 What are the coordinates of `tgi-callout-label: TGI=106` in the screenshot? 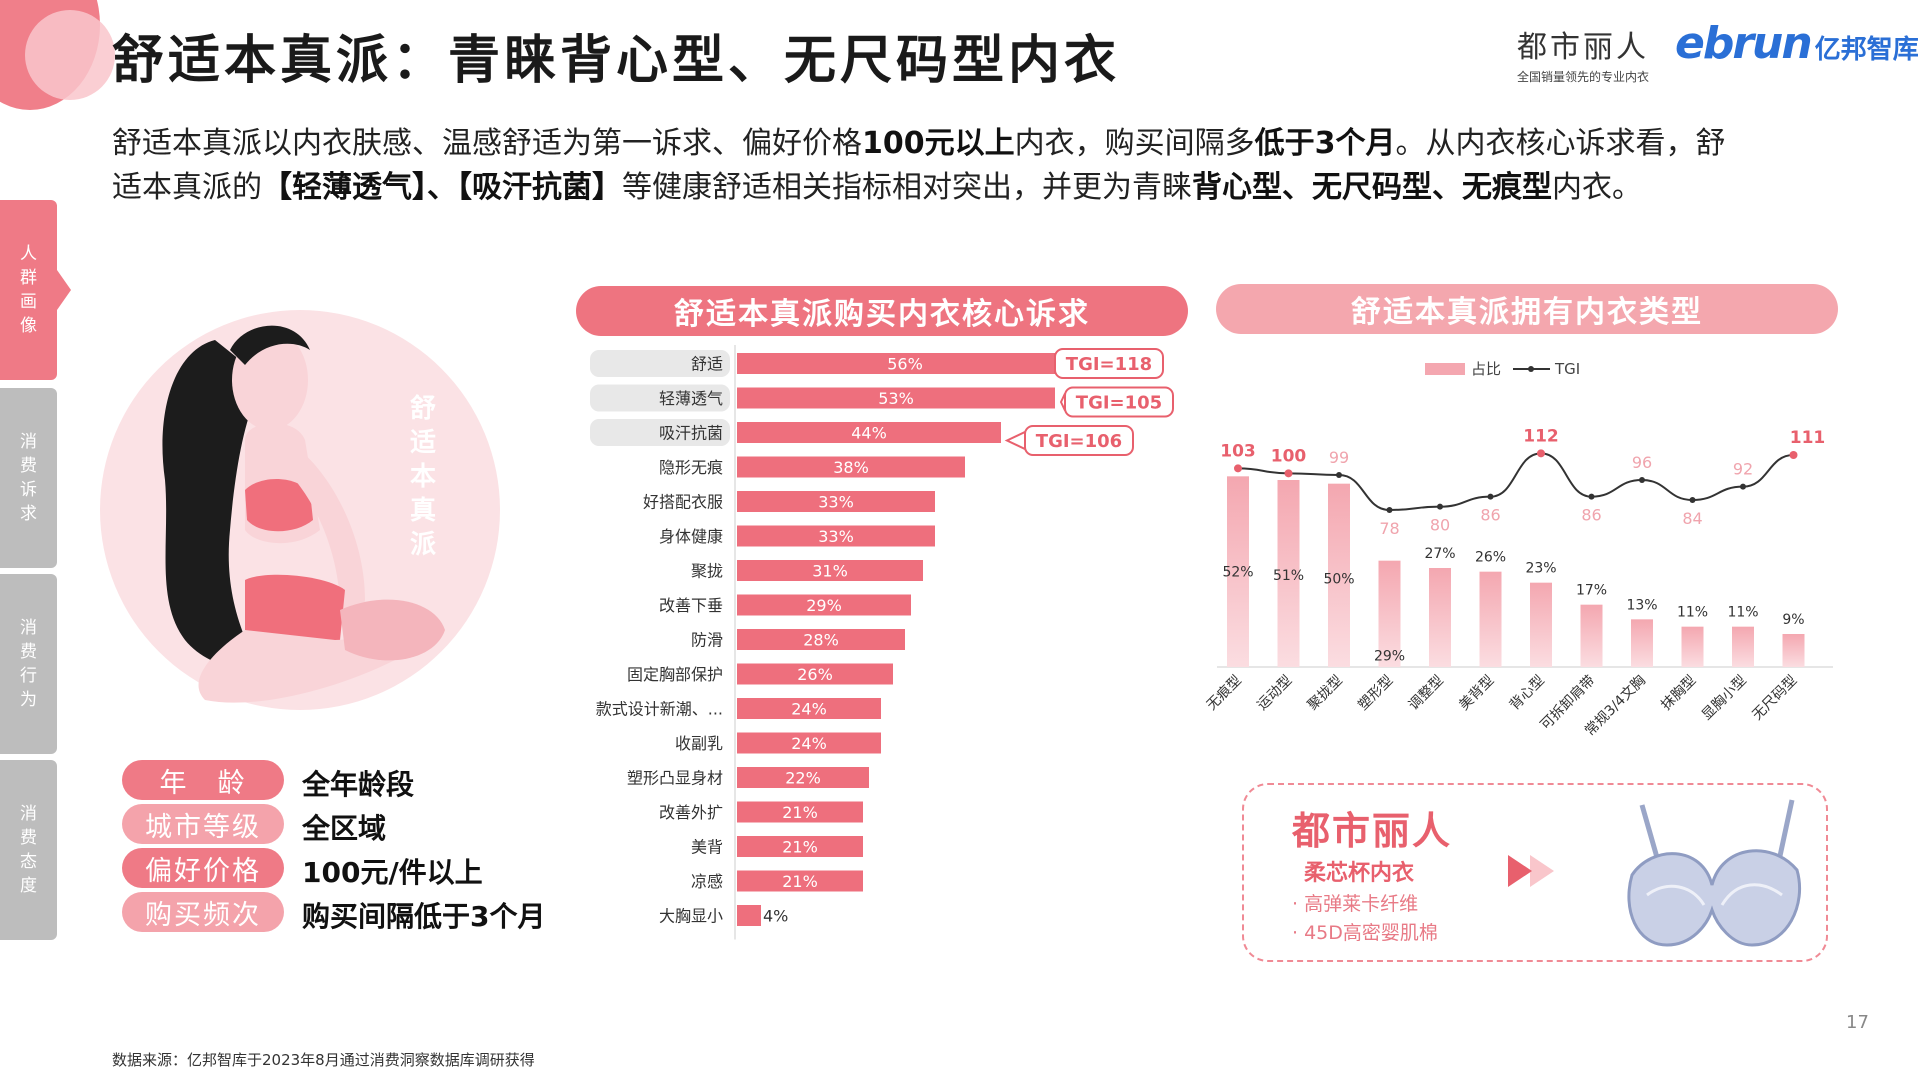 It's located at (1079, 441).